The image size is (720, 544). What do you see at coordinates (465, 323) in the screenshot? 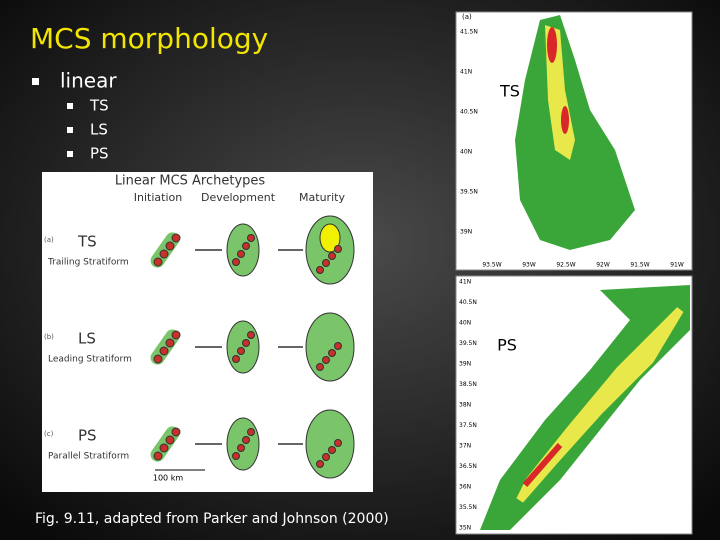
I see `lat-label: 40N` at bounding box center [465, 323].